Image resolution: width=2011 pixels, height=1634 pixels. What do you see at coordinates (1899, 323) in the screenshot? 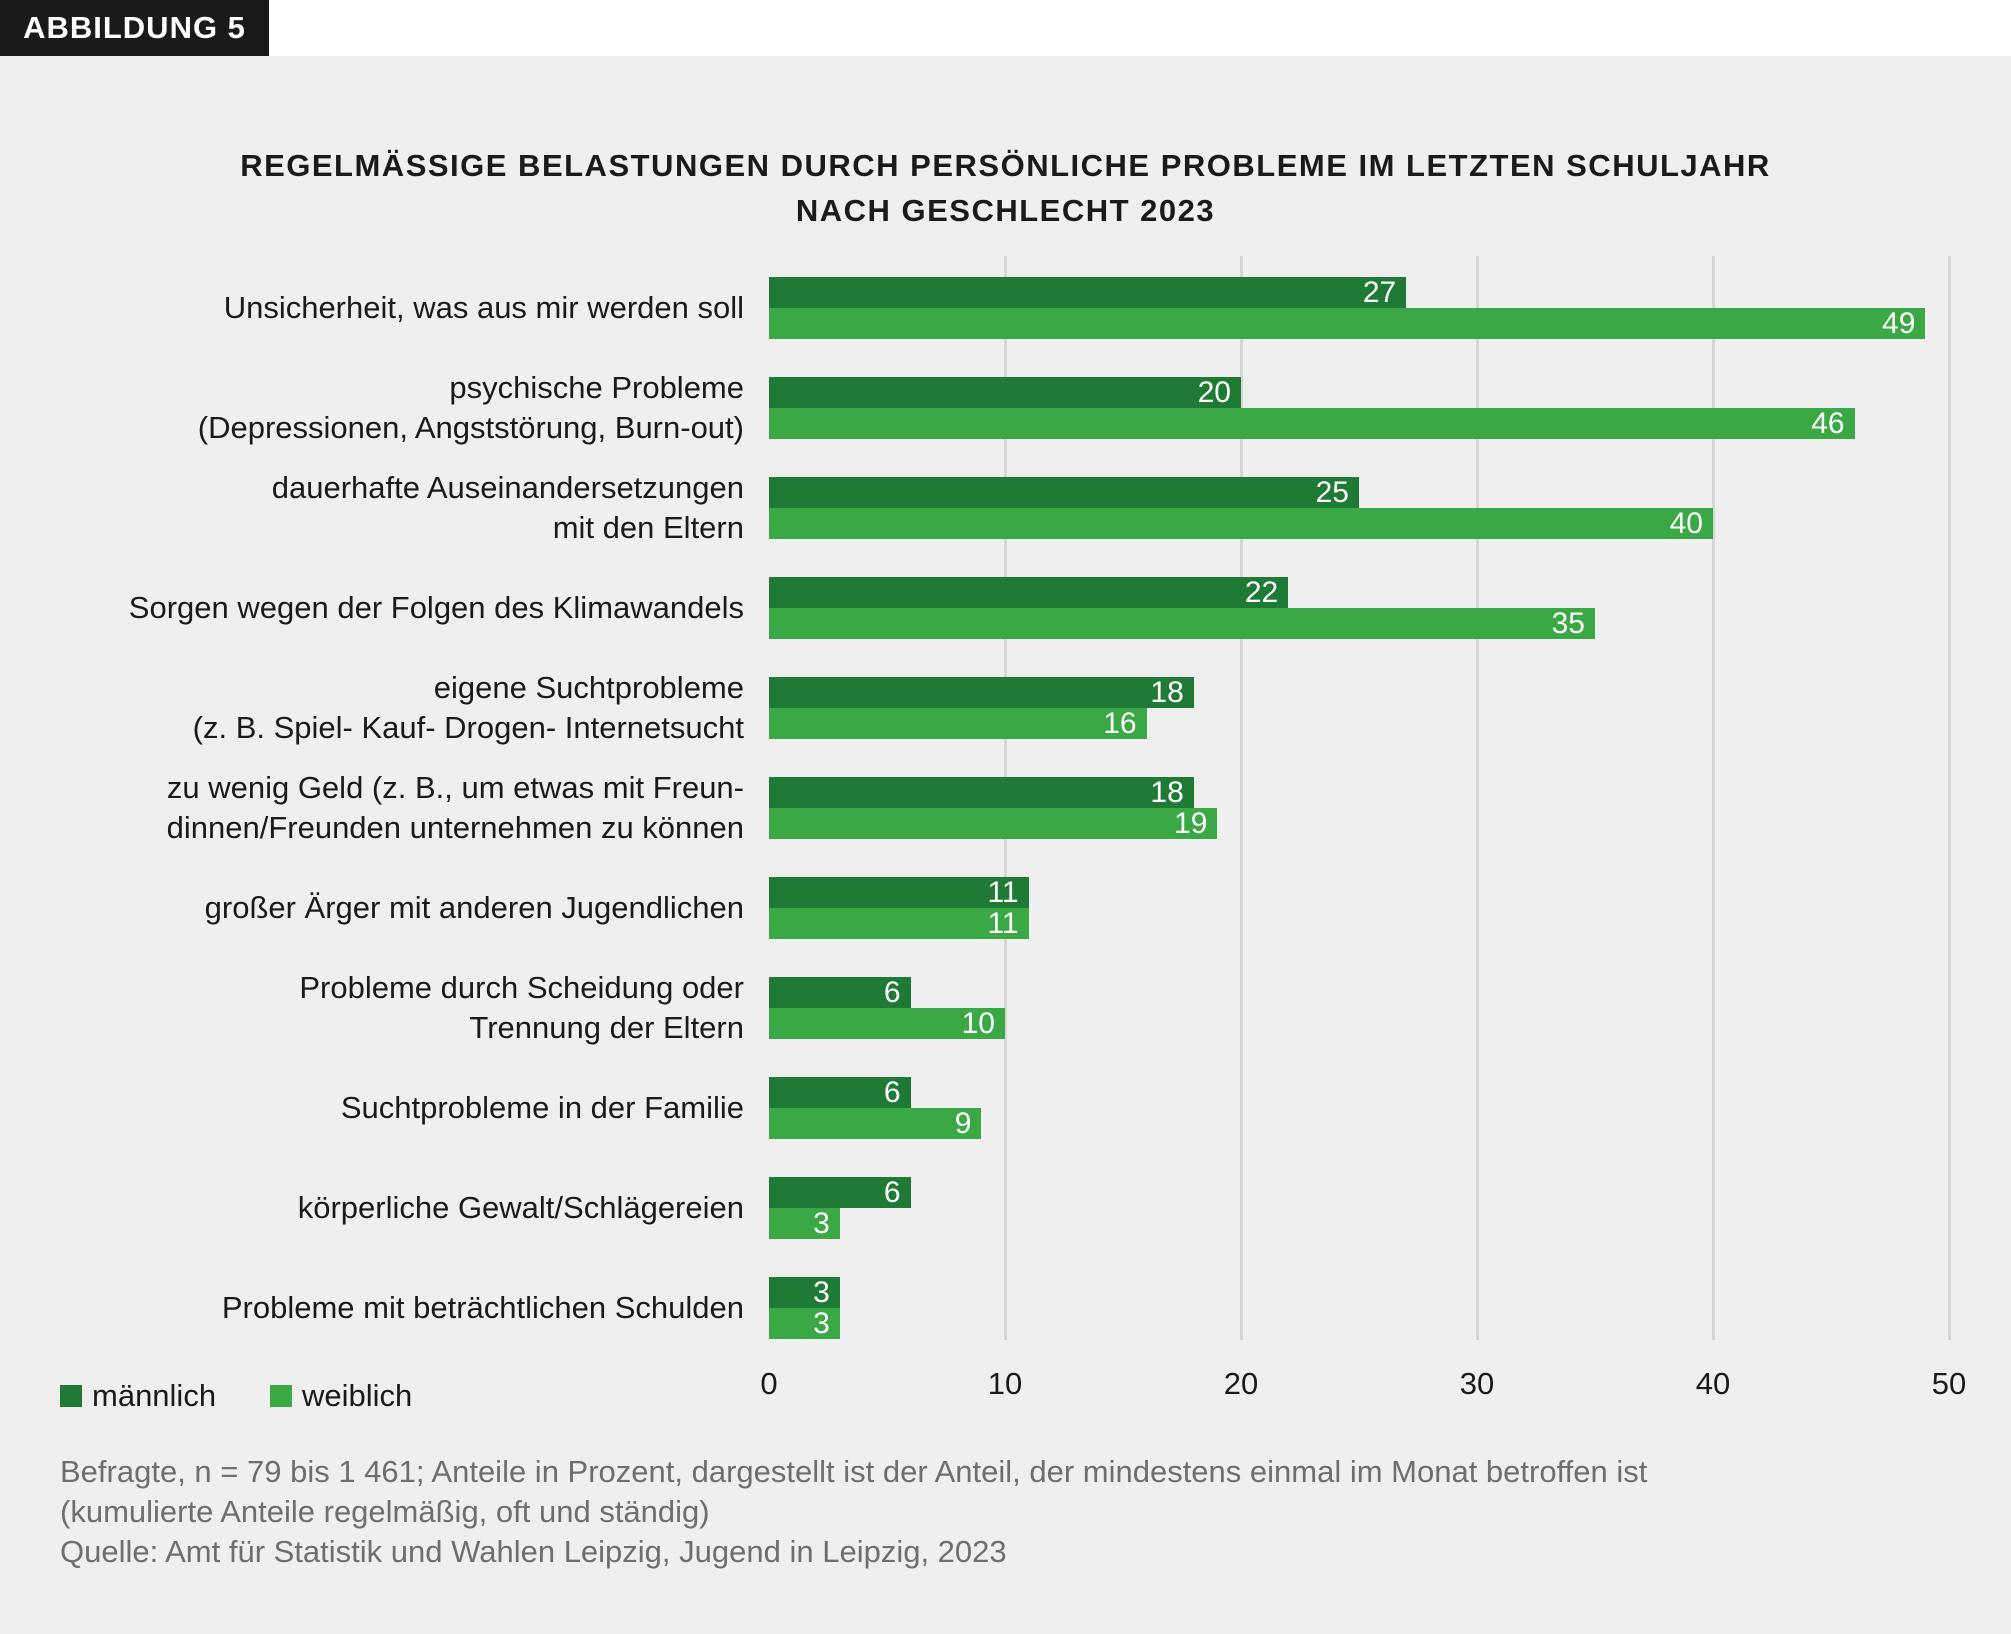
I see `value-label-female: 49` at bounding box center [1899, 323].